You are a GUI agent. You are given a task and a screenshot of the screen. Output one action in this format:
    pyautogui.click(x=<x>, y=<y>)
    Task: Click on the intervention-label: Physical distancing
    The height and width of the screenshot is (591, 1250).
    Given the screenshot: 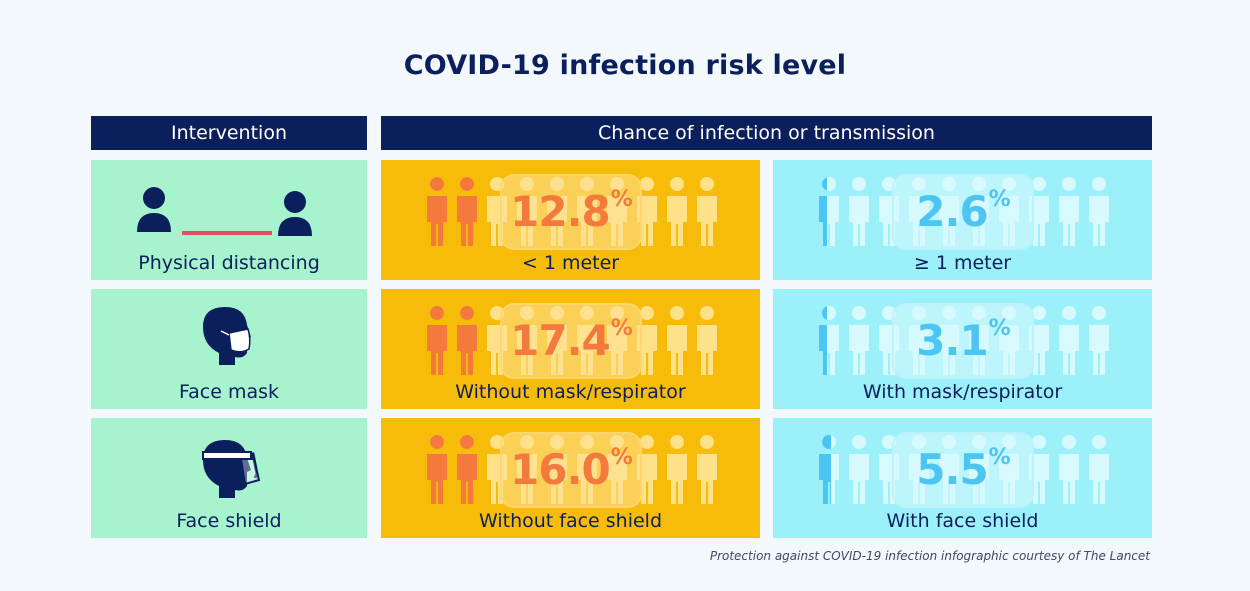 What is the action you would take?
    pyautogui.click(x=229, y=263)
    